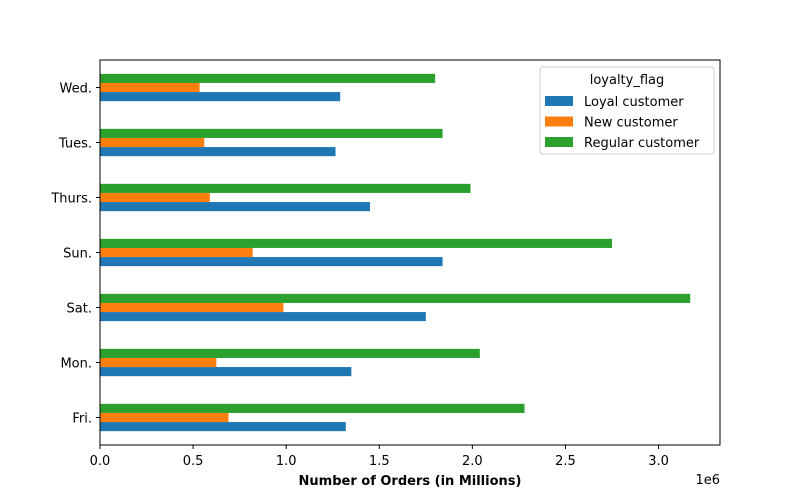  I want to click on bar-regular-customer-fri, so click(312, 408).